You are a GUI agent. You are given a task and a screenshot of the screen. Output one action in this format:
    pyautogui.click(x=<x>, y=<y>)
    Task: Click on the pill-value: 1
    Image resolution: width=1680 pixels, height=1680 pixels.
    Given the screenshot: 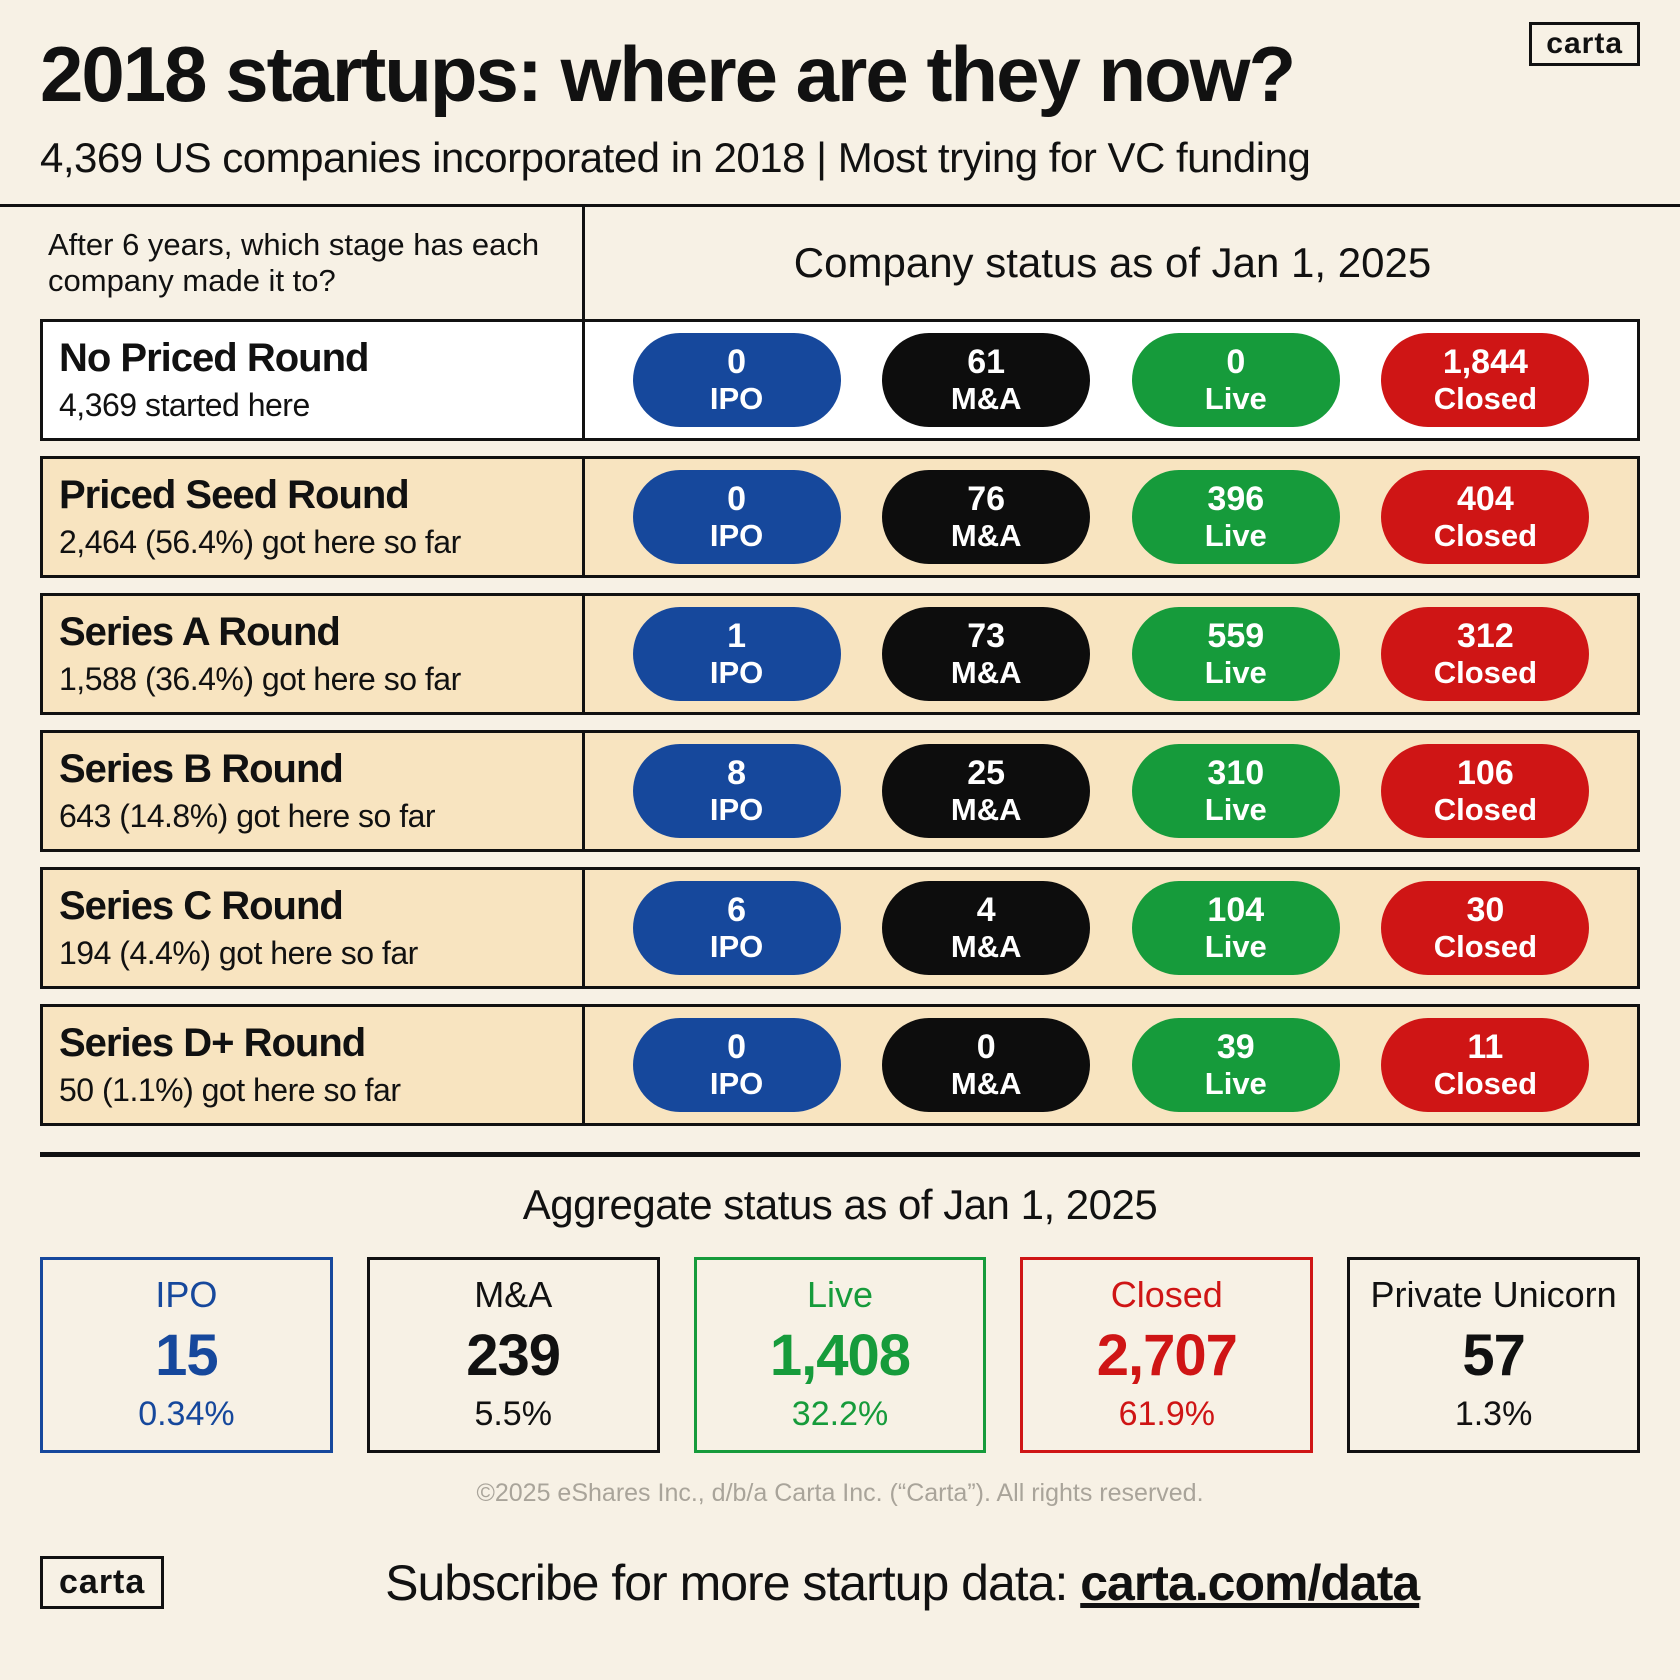 What is the action you would take?
    pyautogui.click(x=737, y=636)
    